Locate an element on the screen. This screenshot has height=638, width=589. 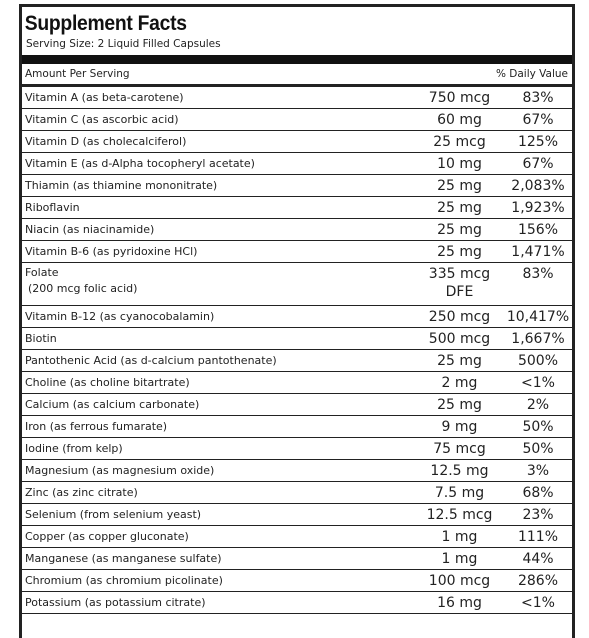
nutrient-name: Thiamin (as thiamine mononitrate) is located at coordinates (218, 186).